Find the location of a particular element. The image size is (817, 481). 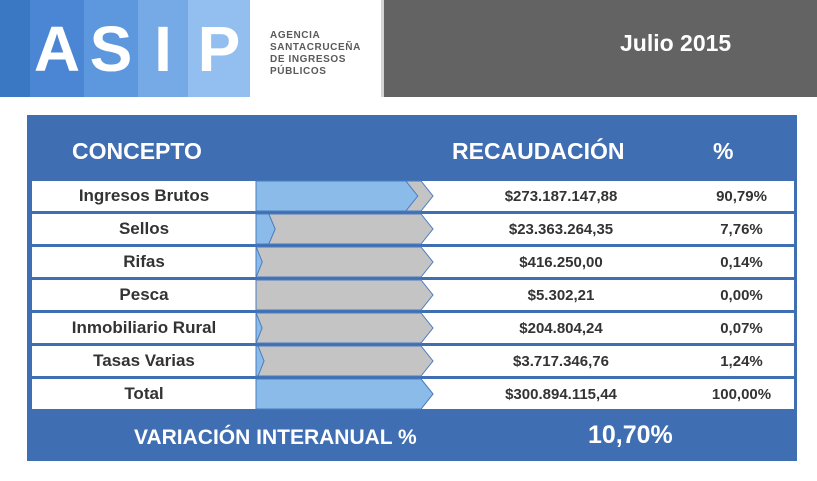

header-divider is located at coordinates (382, 48).